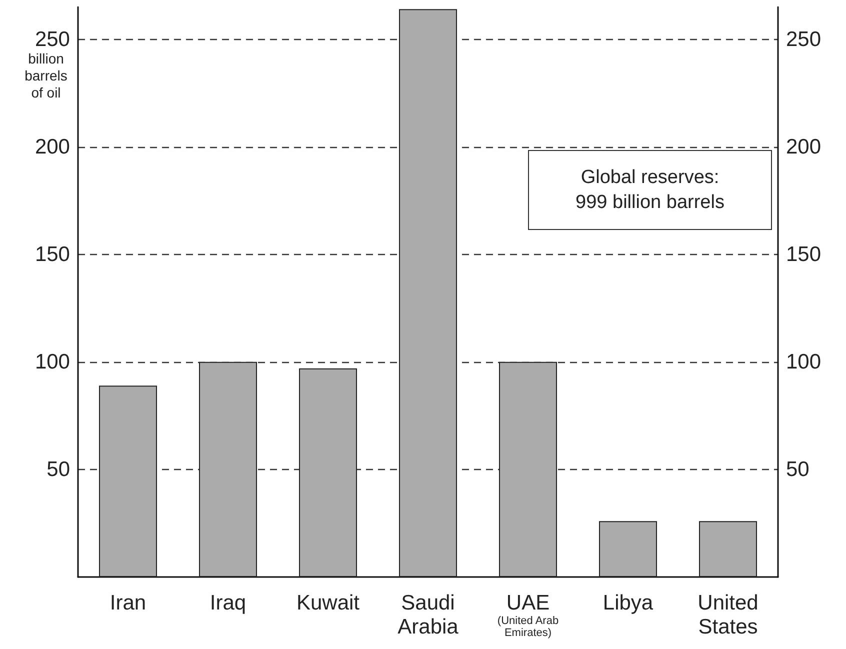 The image size is (846, 649). I want to click on x-tick-label: Iran, so click(128, 603).